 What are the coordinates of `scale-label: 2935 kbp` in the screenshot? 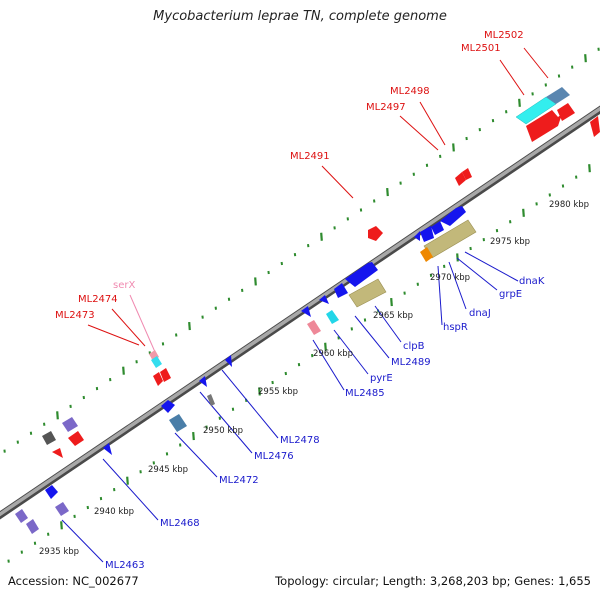 It's located at (59, 552).